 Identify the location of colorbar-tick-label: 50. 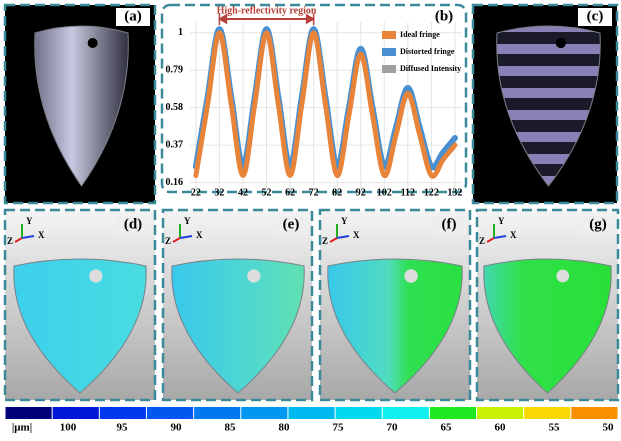
(609, 428).